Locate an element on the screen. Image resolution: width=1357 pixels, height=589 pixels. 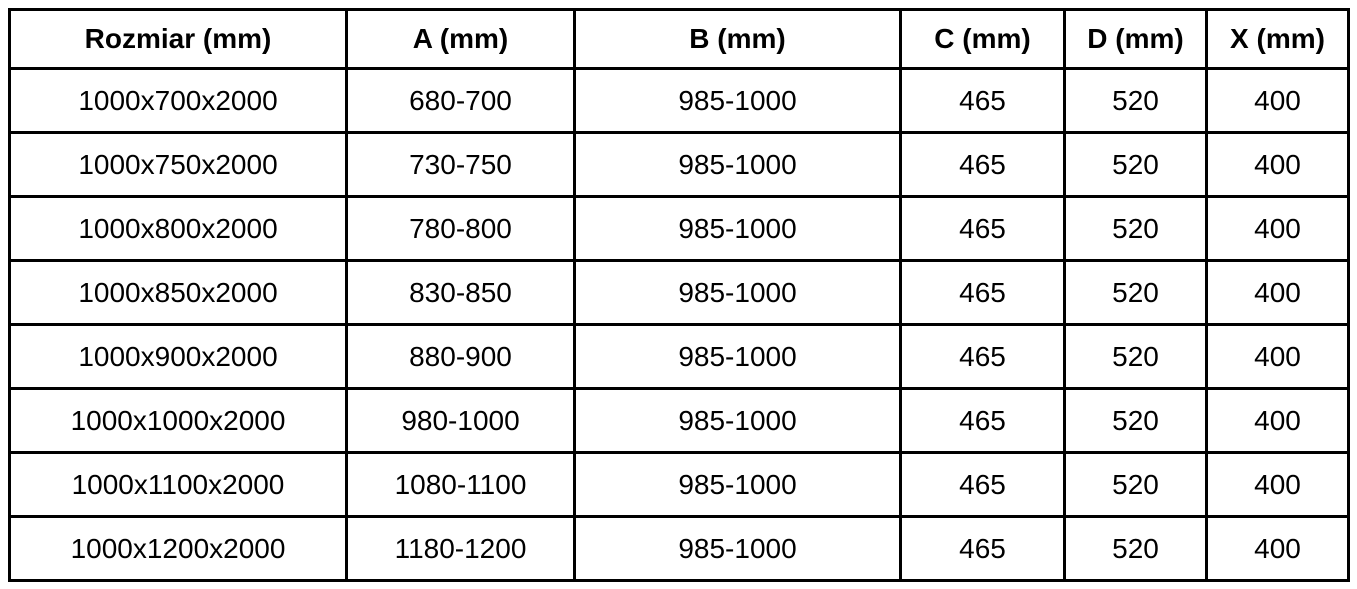
cell-rozmiar: 1000x1000x2000 is located at coordinates (178, 420).